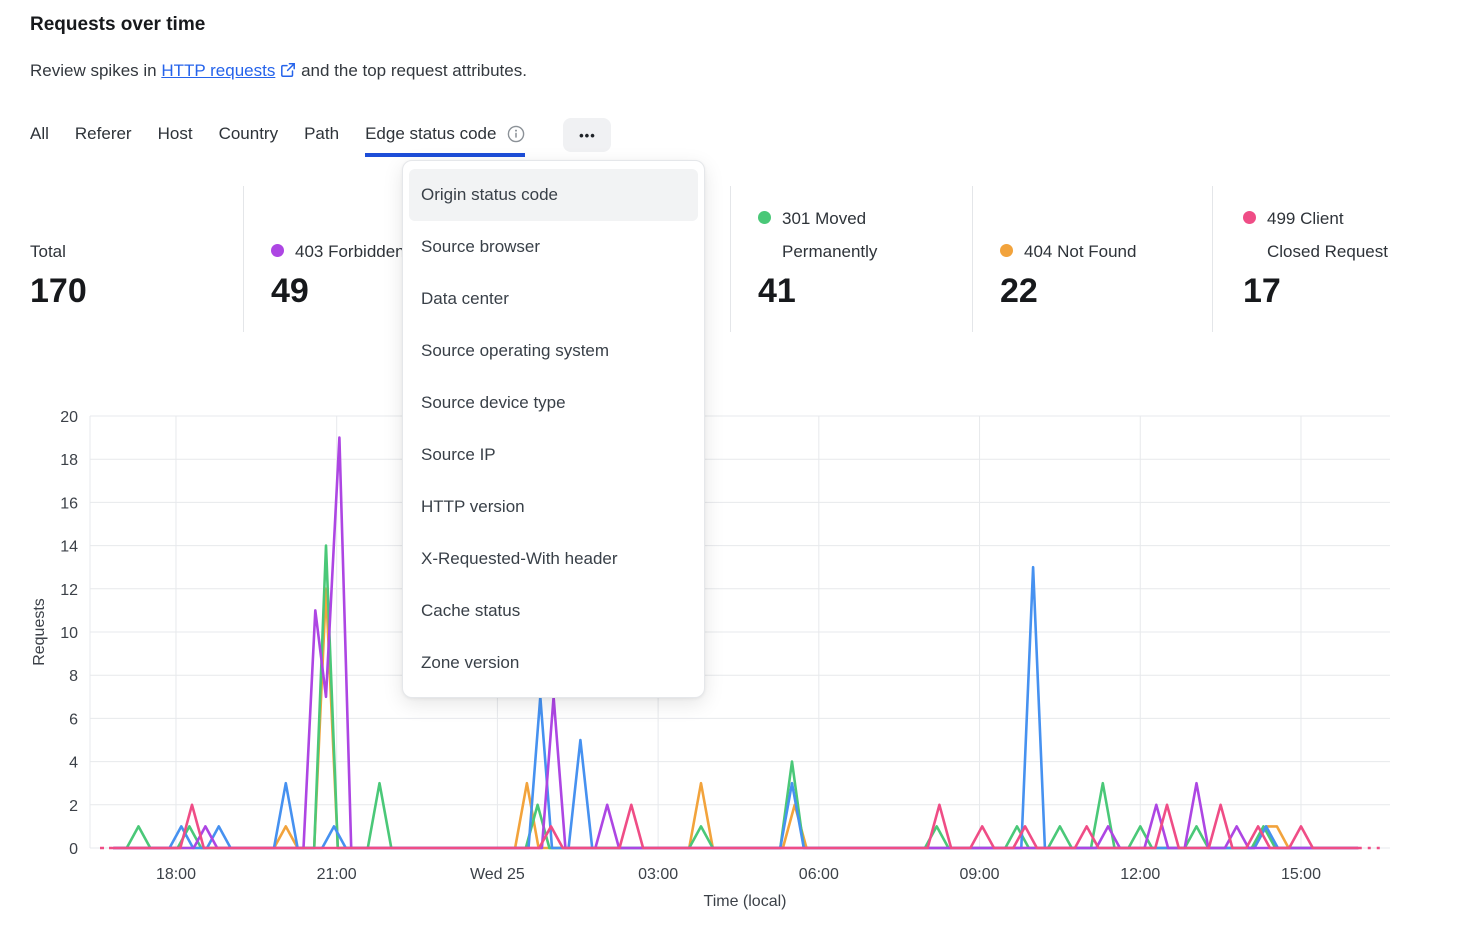 This screenshot has width=1458, height=940. What do you see at coordinates (411, 70) in the screenshot?
I see `subtitle-suffix: and the top request attributes.` at bounding box center [411, 70].